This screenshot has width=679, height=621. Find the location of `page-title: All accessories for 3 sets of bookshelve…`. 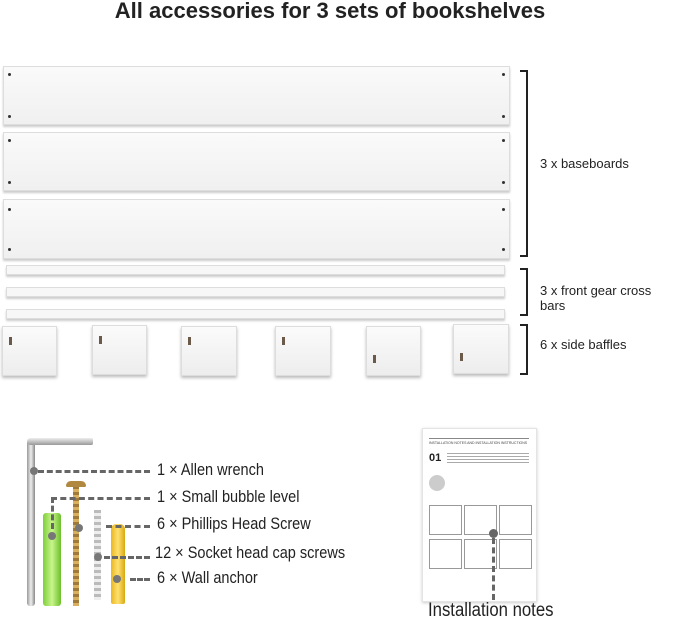

page-title: All accessories for 3 sets of bookshelve… is located at coordinates (330, 11).